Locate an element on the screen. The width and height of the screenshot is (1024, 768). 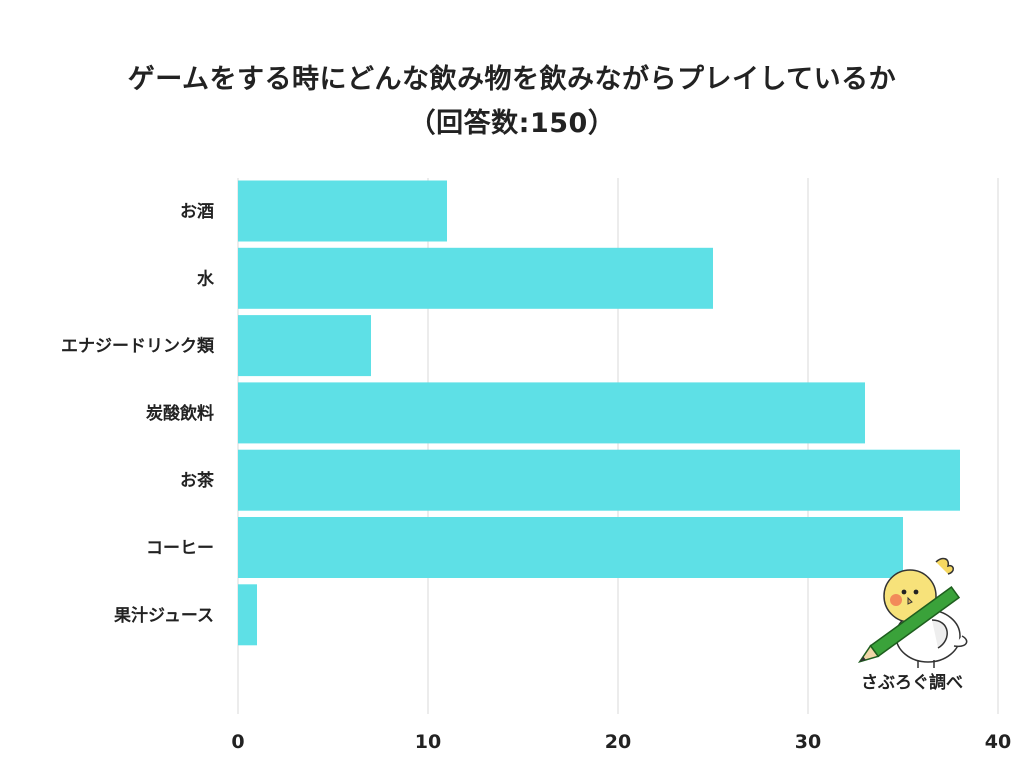
cockatiel-with-pencil-icon is located at coordinates (912, 612).